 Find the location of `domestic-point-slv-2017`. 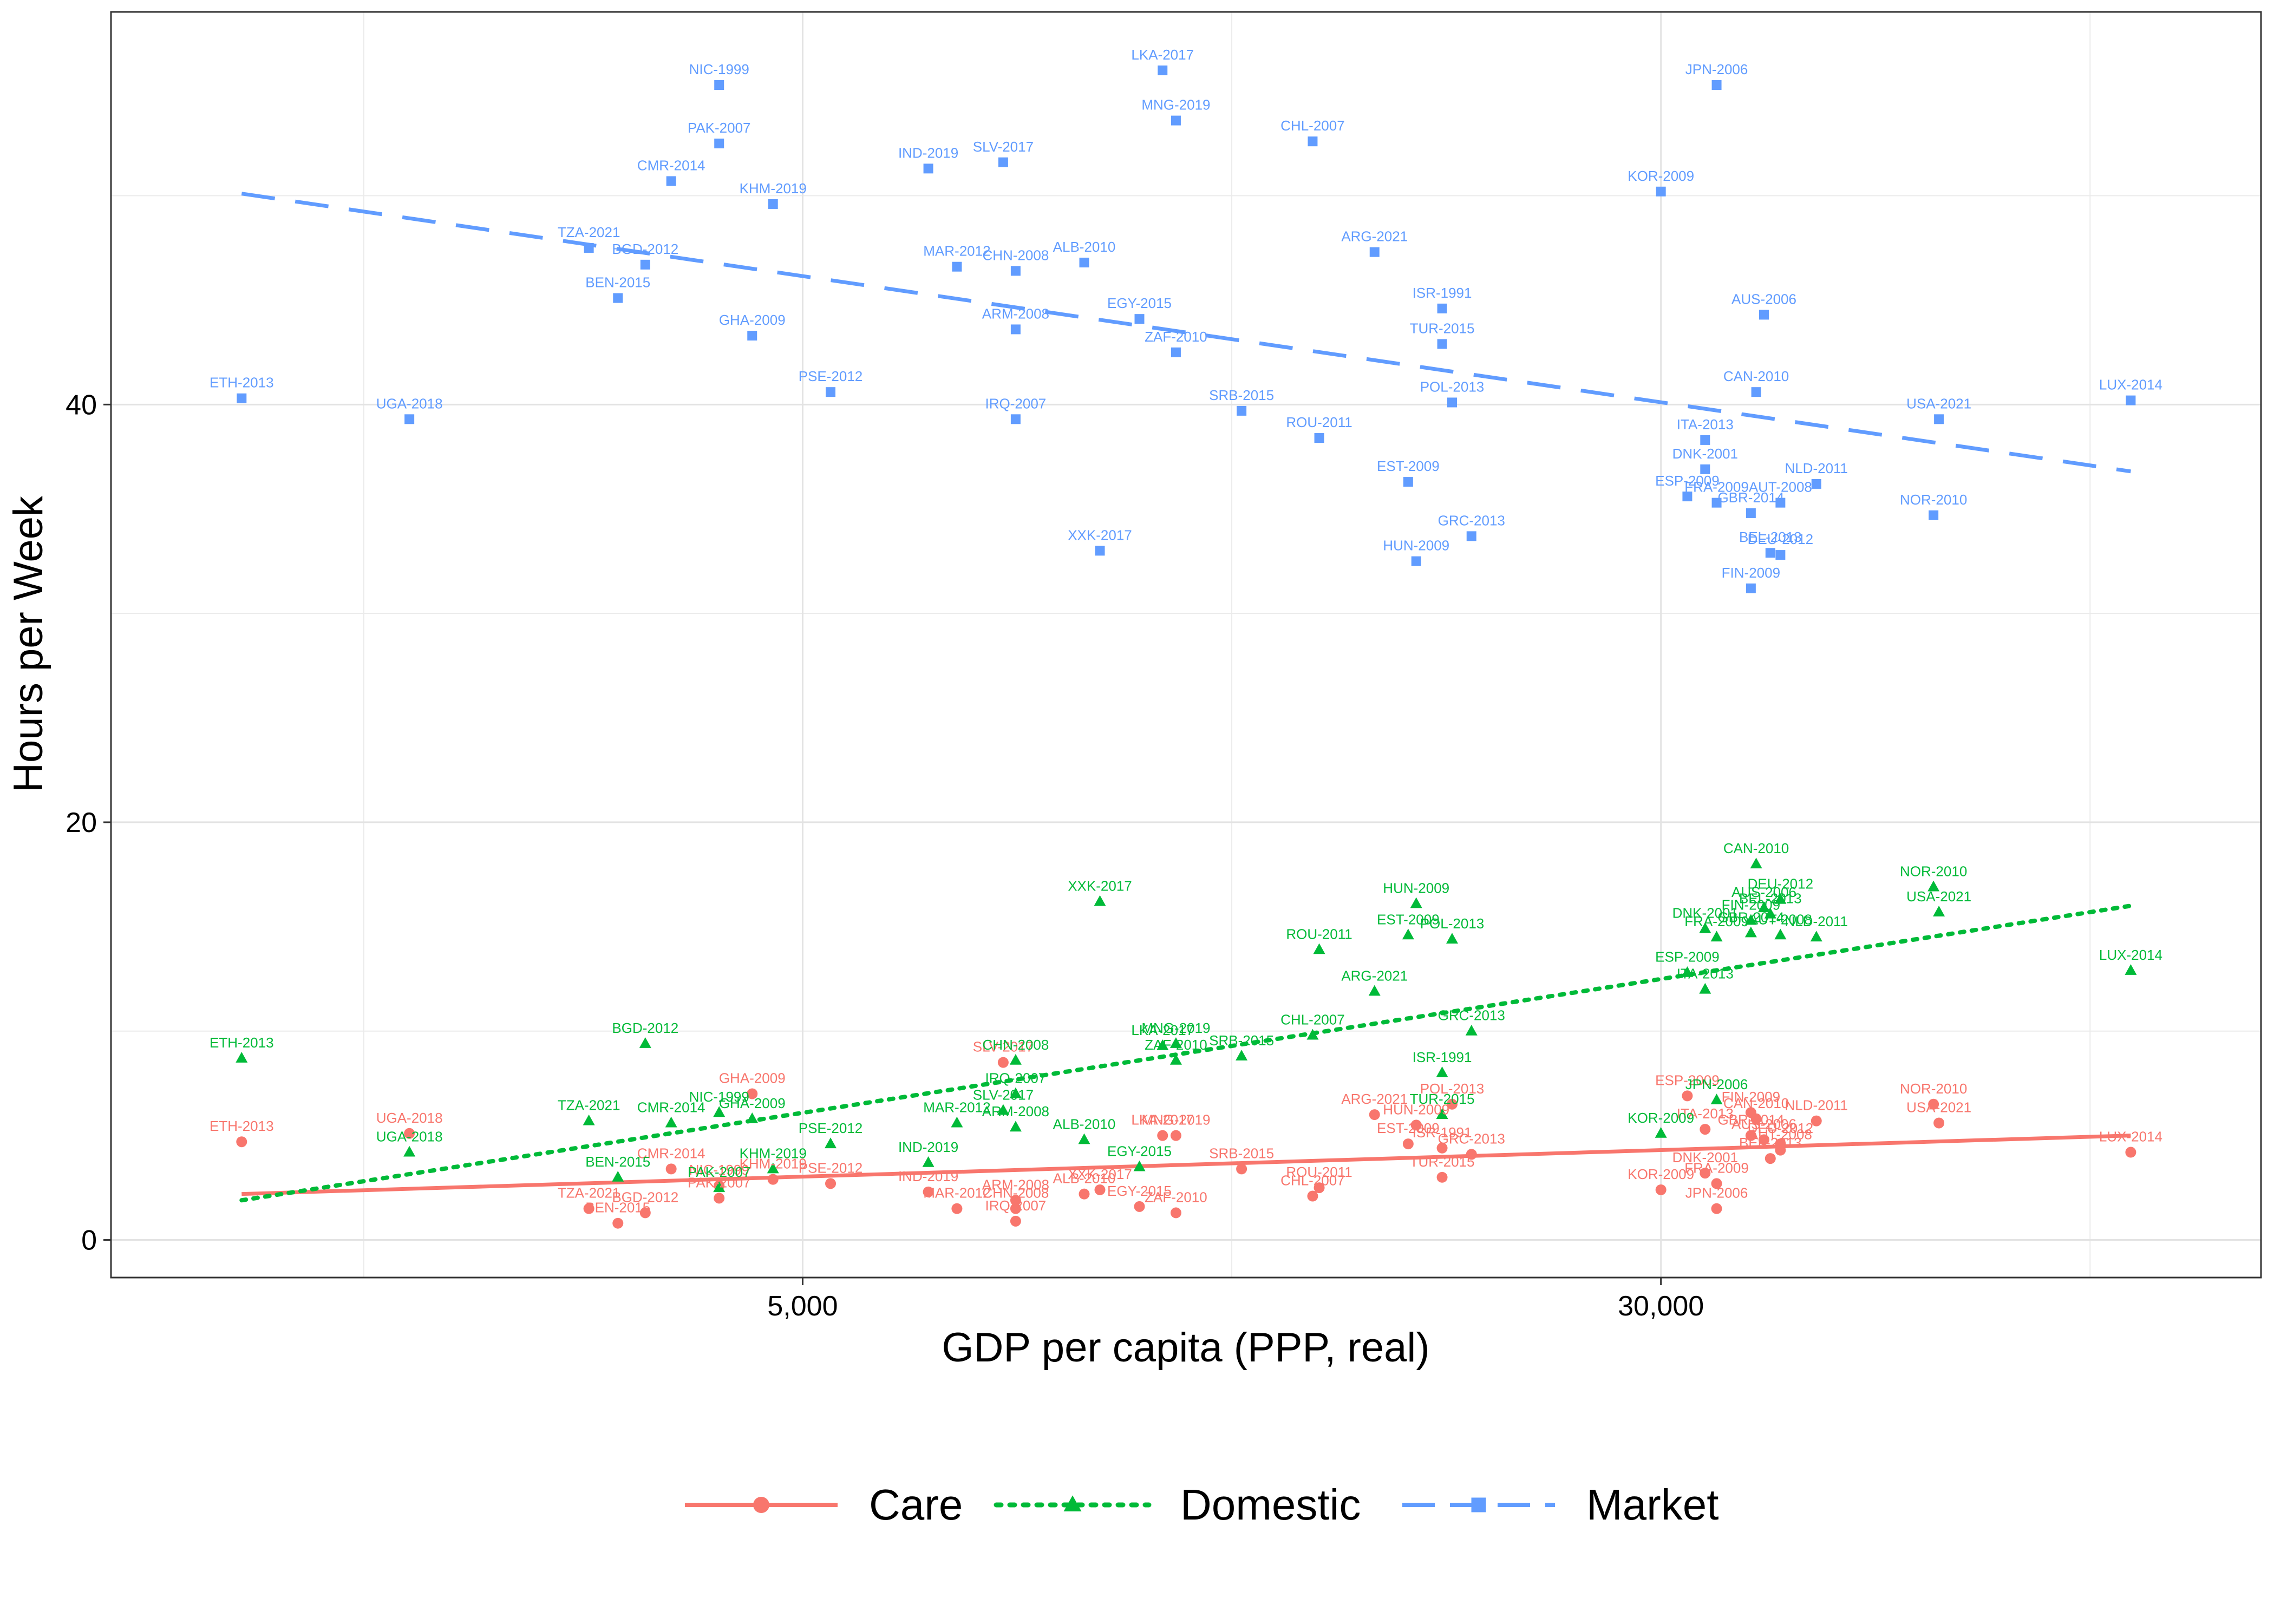

domestic-point-slv-2017 is located at coordinates (1003, 1109).